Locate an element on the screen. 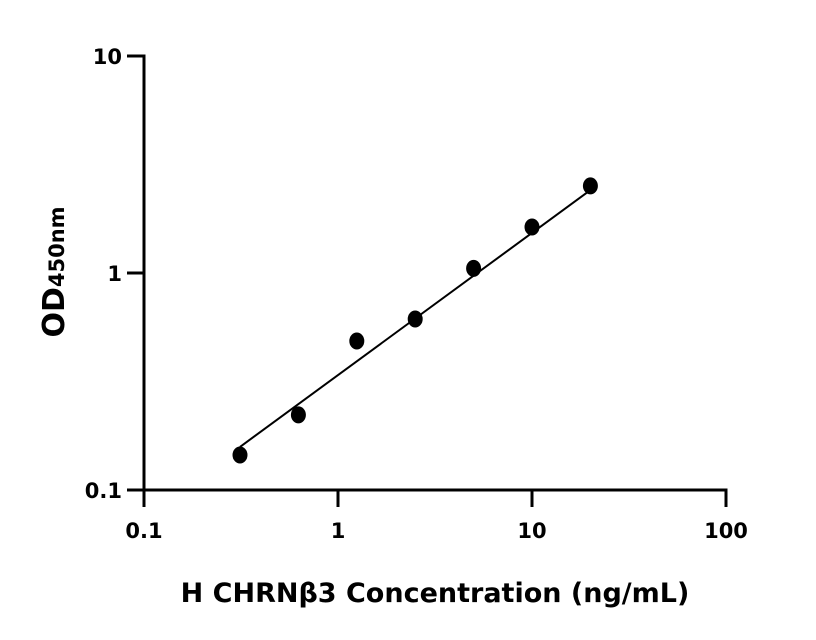  y-tick-label: 1 is located at coordinates (114, 274).